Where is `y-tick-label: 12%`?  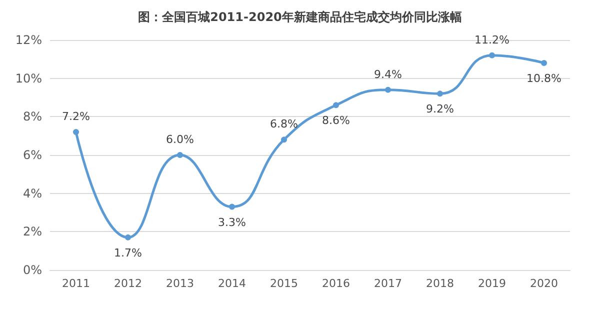
y-tick-label: 12% is located at coordinates (28, 40).